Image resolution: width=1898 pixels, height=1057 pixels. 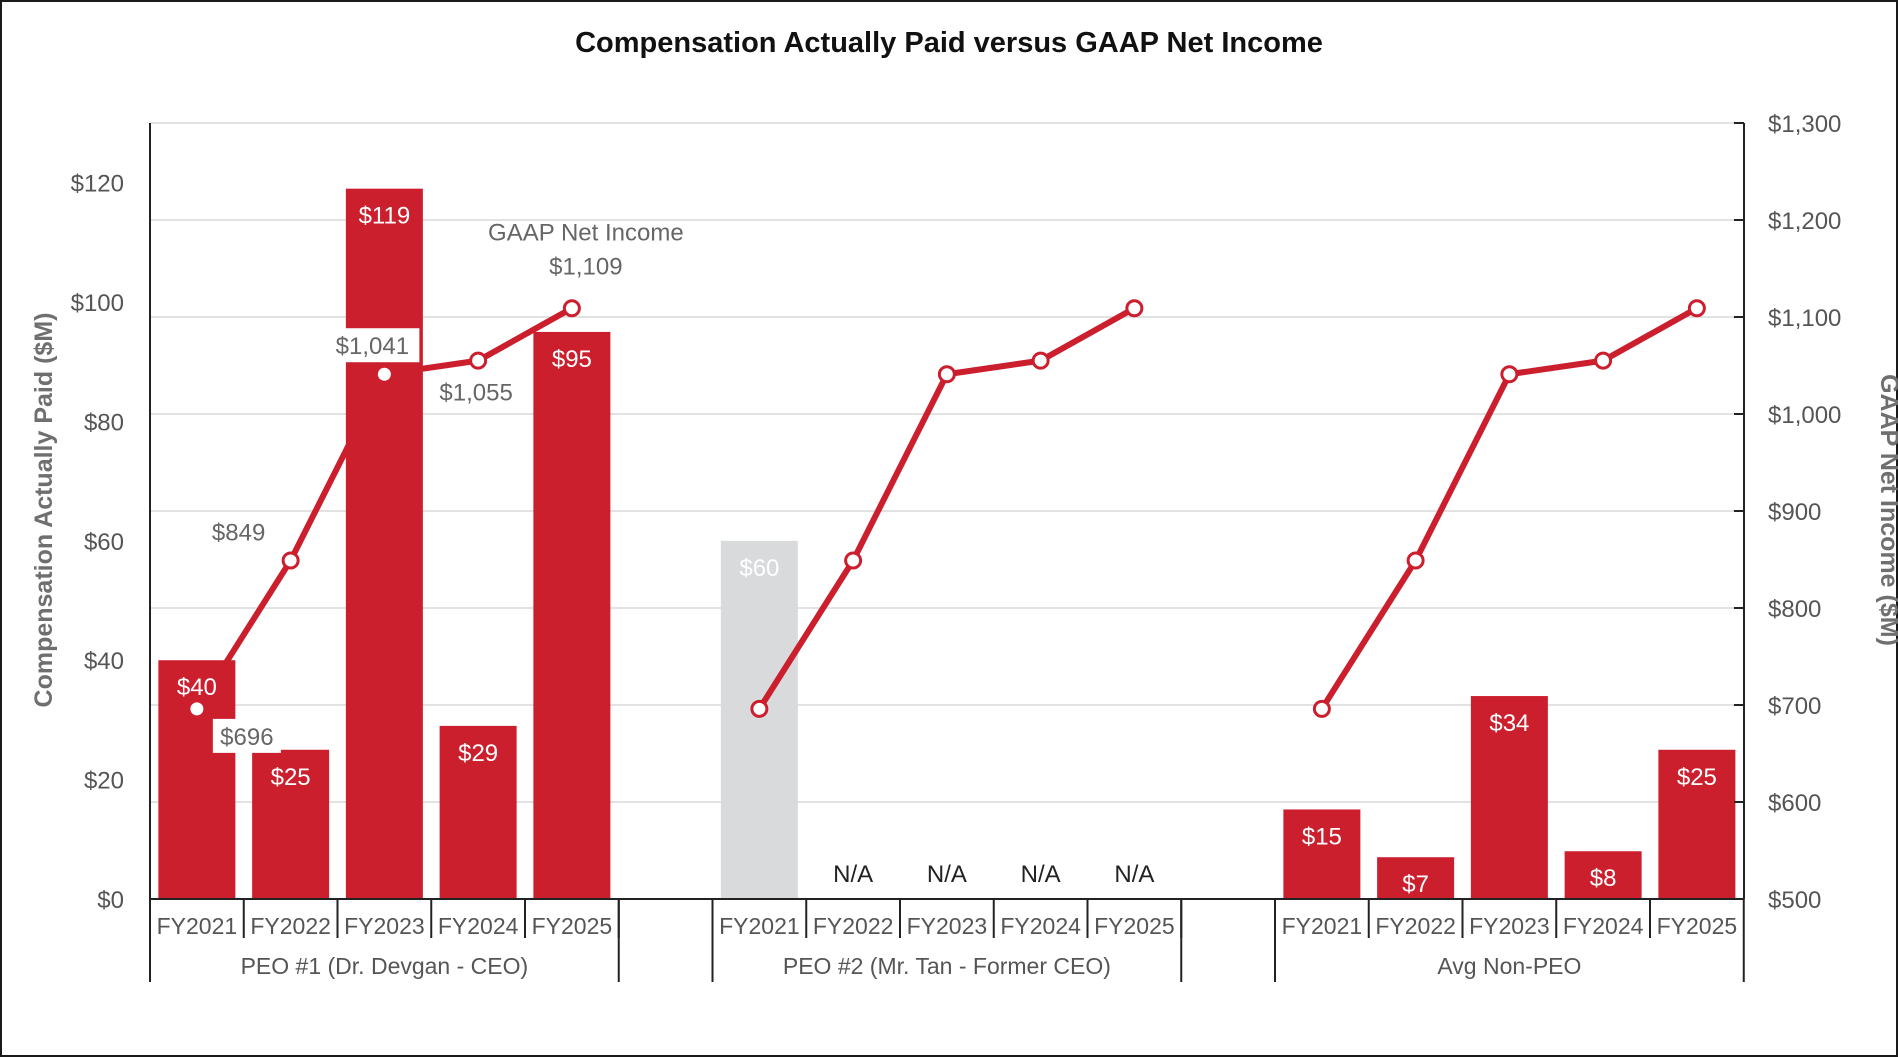 I want to click on bar-value-label: $15, so click(x=1322, y=836).